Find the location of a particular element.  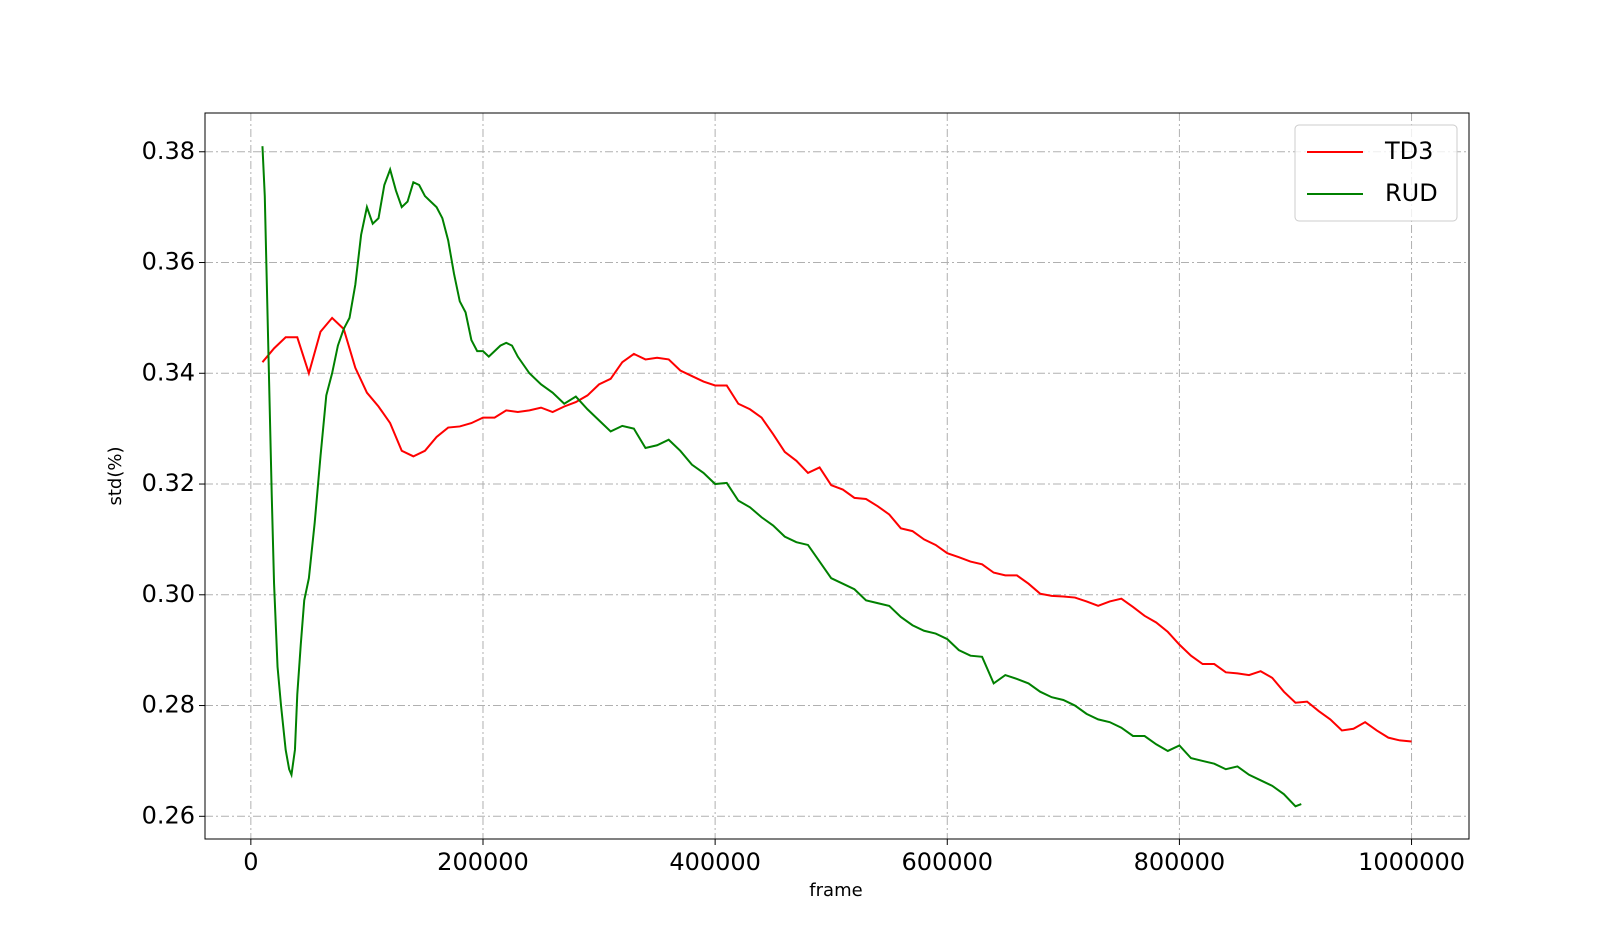

y-tick-label: 0.30 is located at coordinates (168, 594).